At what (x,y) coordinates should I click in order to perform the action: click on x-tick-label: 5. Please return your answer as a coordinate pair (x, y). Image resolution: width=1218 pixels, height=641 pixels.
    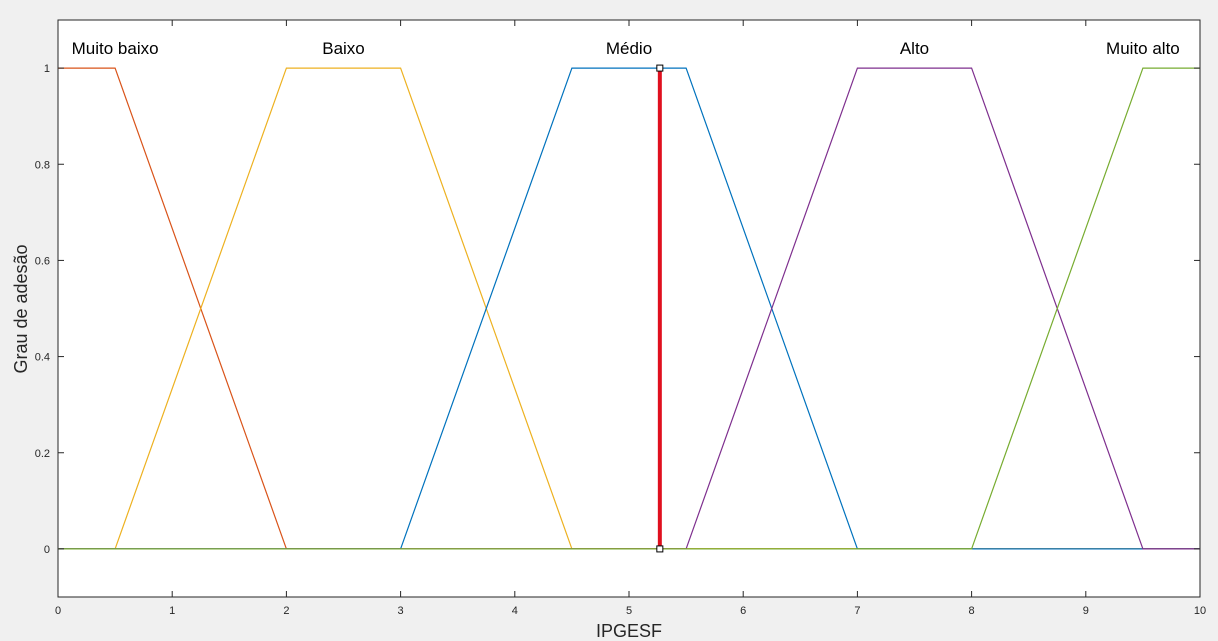
    Looking at the image, I should click on (629, 611).